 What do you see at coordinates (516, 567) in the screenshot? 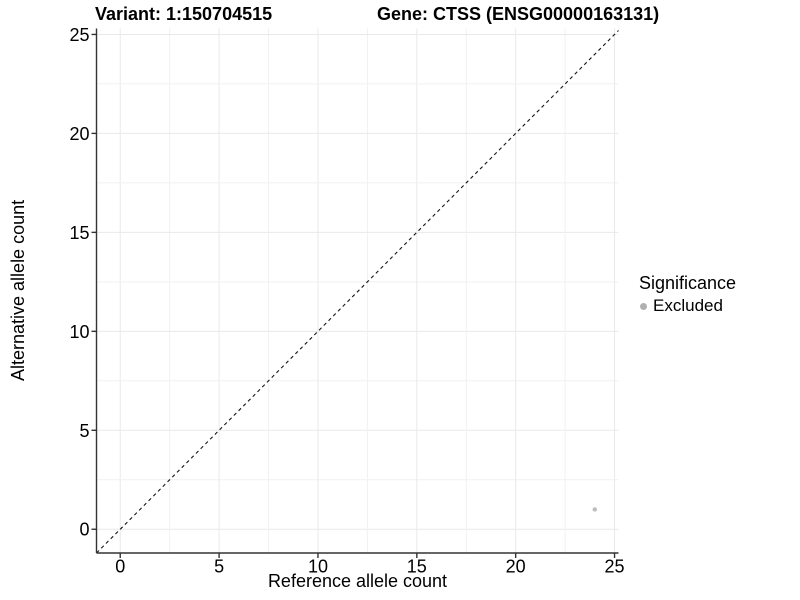
I see `x-tick-label: 20` at bounding box center [516, 567].